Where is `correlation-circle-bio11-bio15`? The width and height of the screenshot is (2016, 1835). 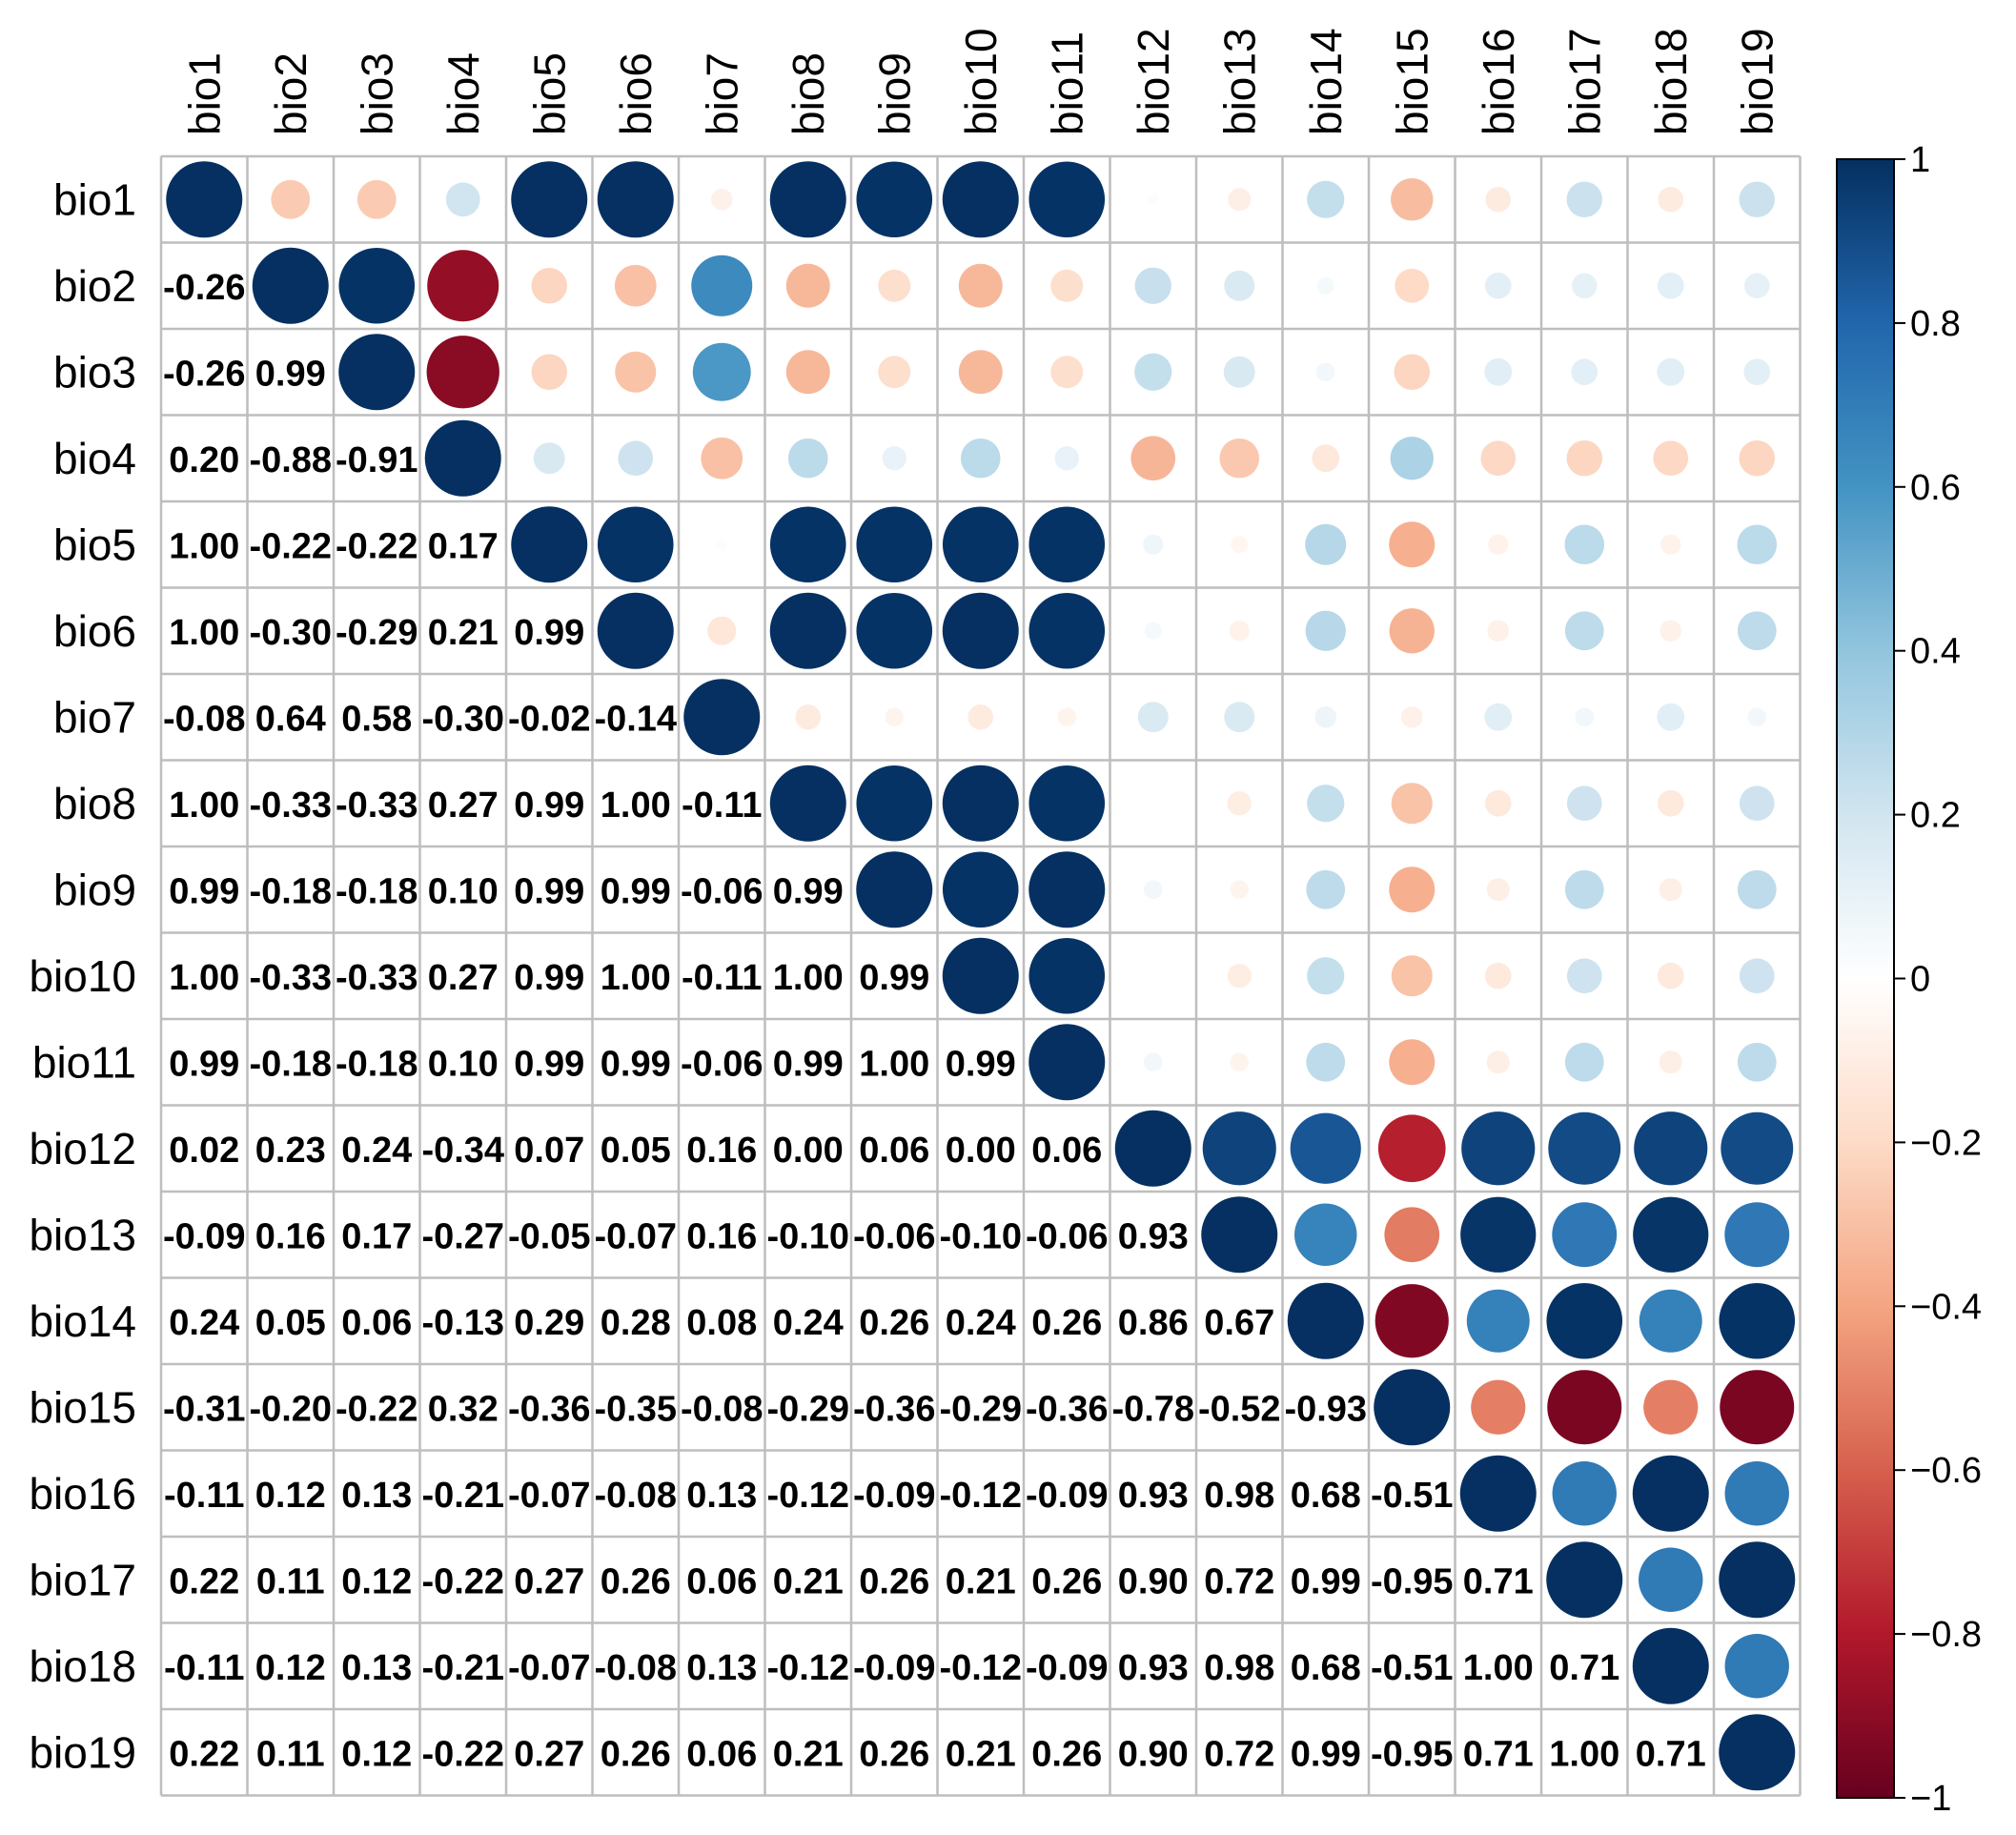
correlation-circle-bio11-bio15 is located at coordinates (1412, 1062).